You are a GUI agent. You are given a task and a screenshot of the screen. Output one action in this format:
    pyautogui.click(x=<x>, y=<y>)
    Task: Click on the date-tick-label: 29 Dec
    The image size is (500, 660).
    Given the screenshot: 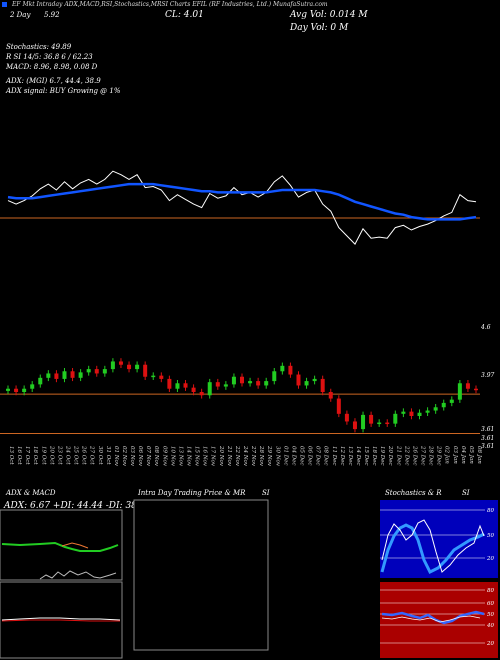 What is the action you would take?
    pyautogui.click(x=439, y=455)
    